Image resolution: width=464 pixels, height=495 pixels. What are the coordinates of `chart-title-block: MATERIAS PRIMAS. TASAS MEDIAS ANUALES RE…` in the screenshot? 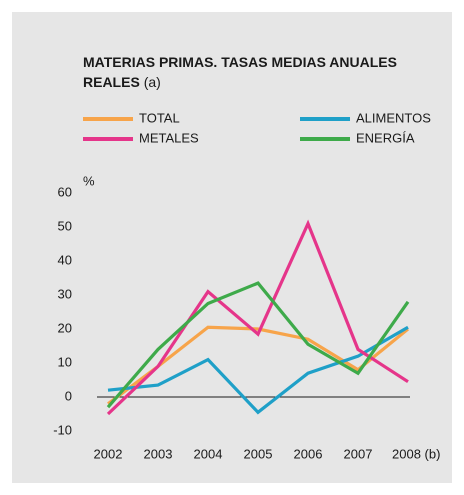 It's located at (243, 72).